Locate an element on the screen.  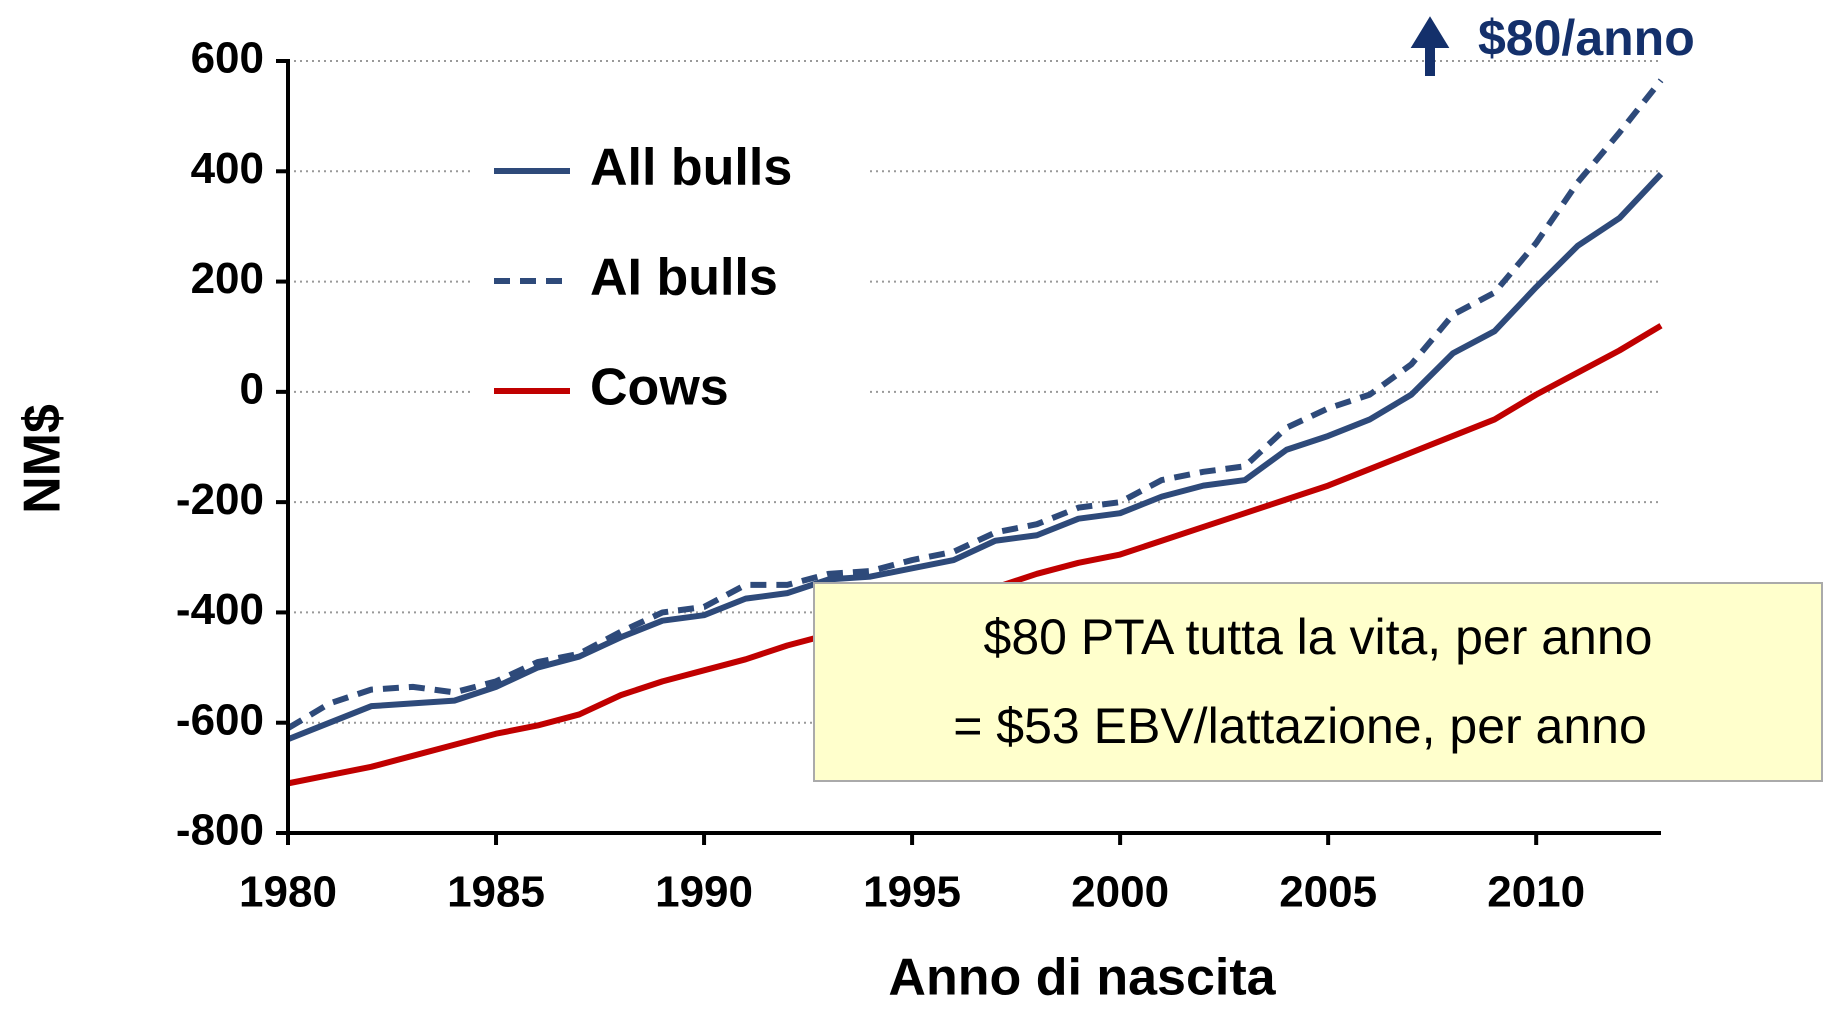
up-arrow is located at coordinates (1430, 46).